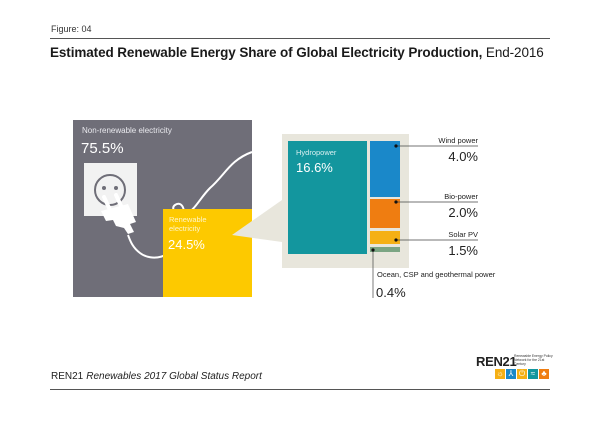 The height and width of the screenshot is (424, 600). I want to click on hydropower-value: 16.6%, so click(314, 167).